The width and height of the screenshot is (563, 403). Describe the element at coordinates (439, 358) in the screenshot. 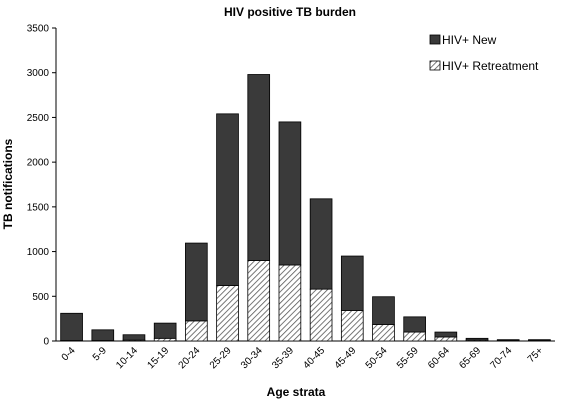

I see `x-tick-label: 60-64` at that location.